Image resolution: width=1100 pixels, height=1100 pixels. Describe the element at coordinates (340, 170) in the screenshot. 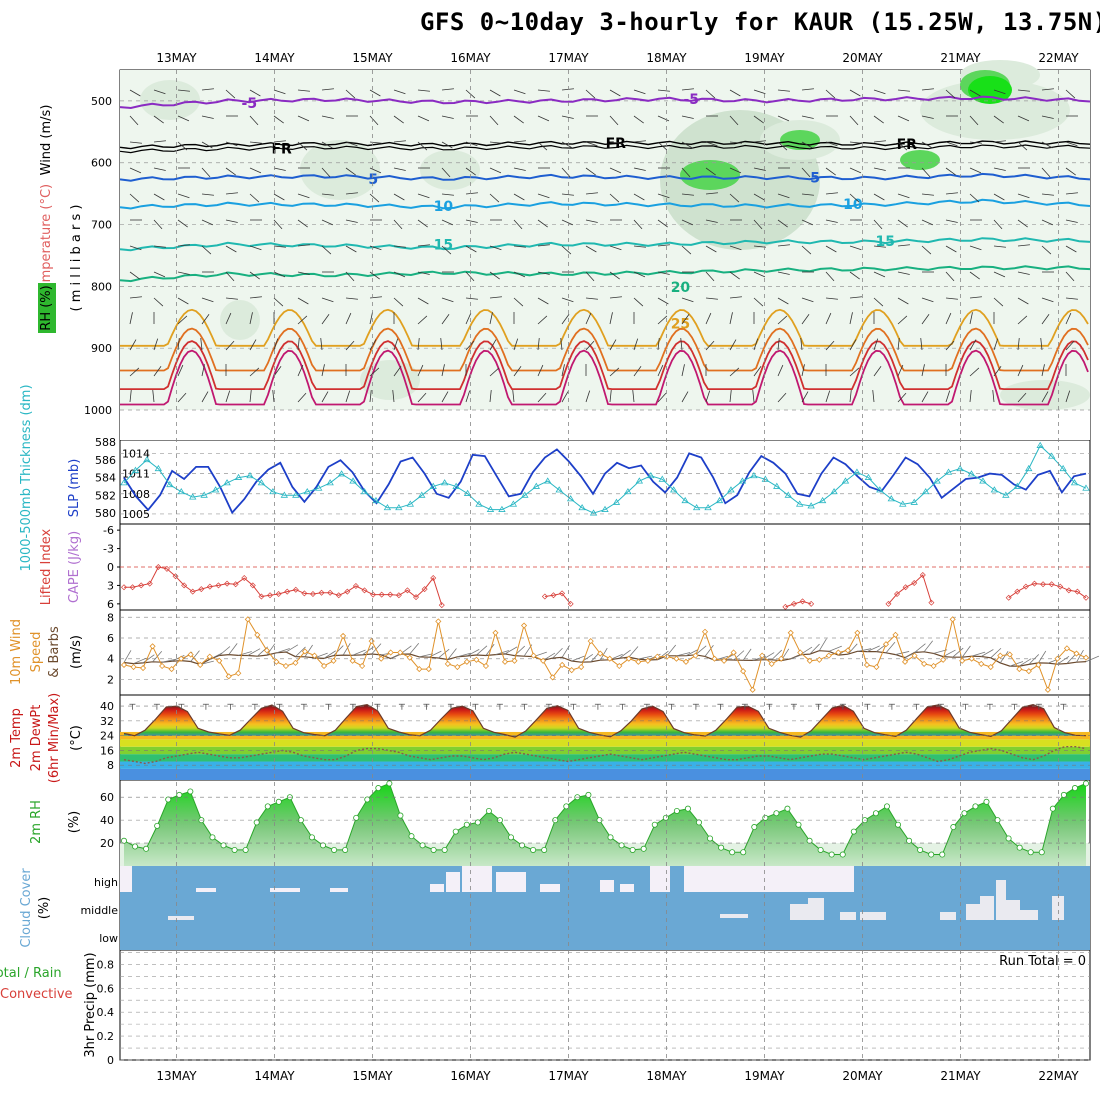

I see `rh-blob` at that location.